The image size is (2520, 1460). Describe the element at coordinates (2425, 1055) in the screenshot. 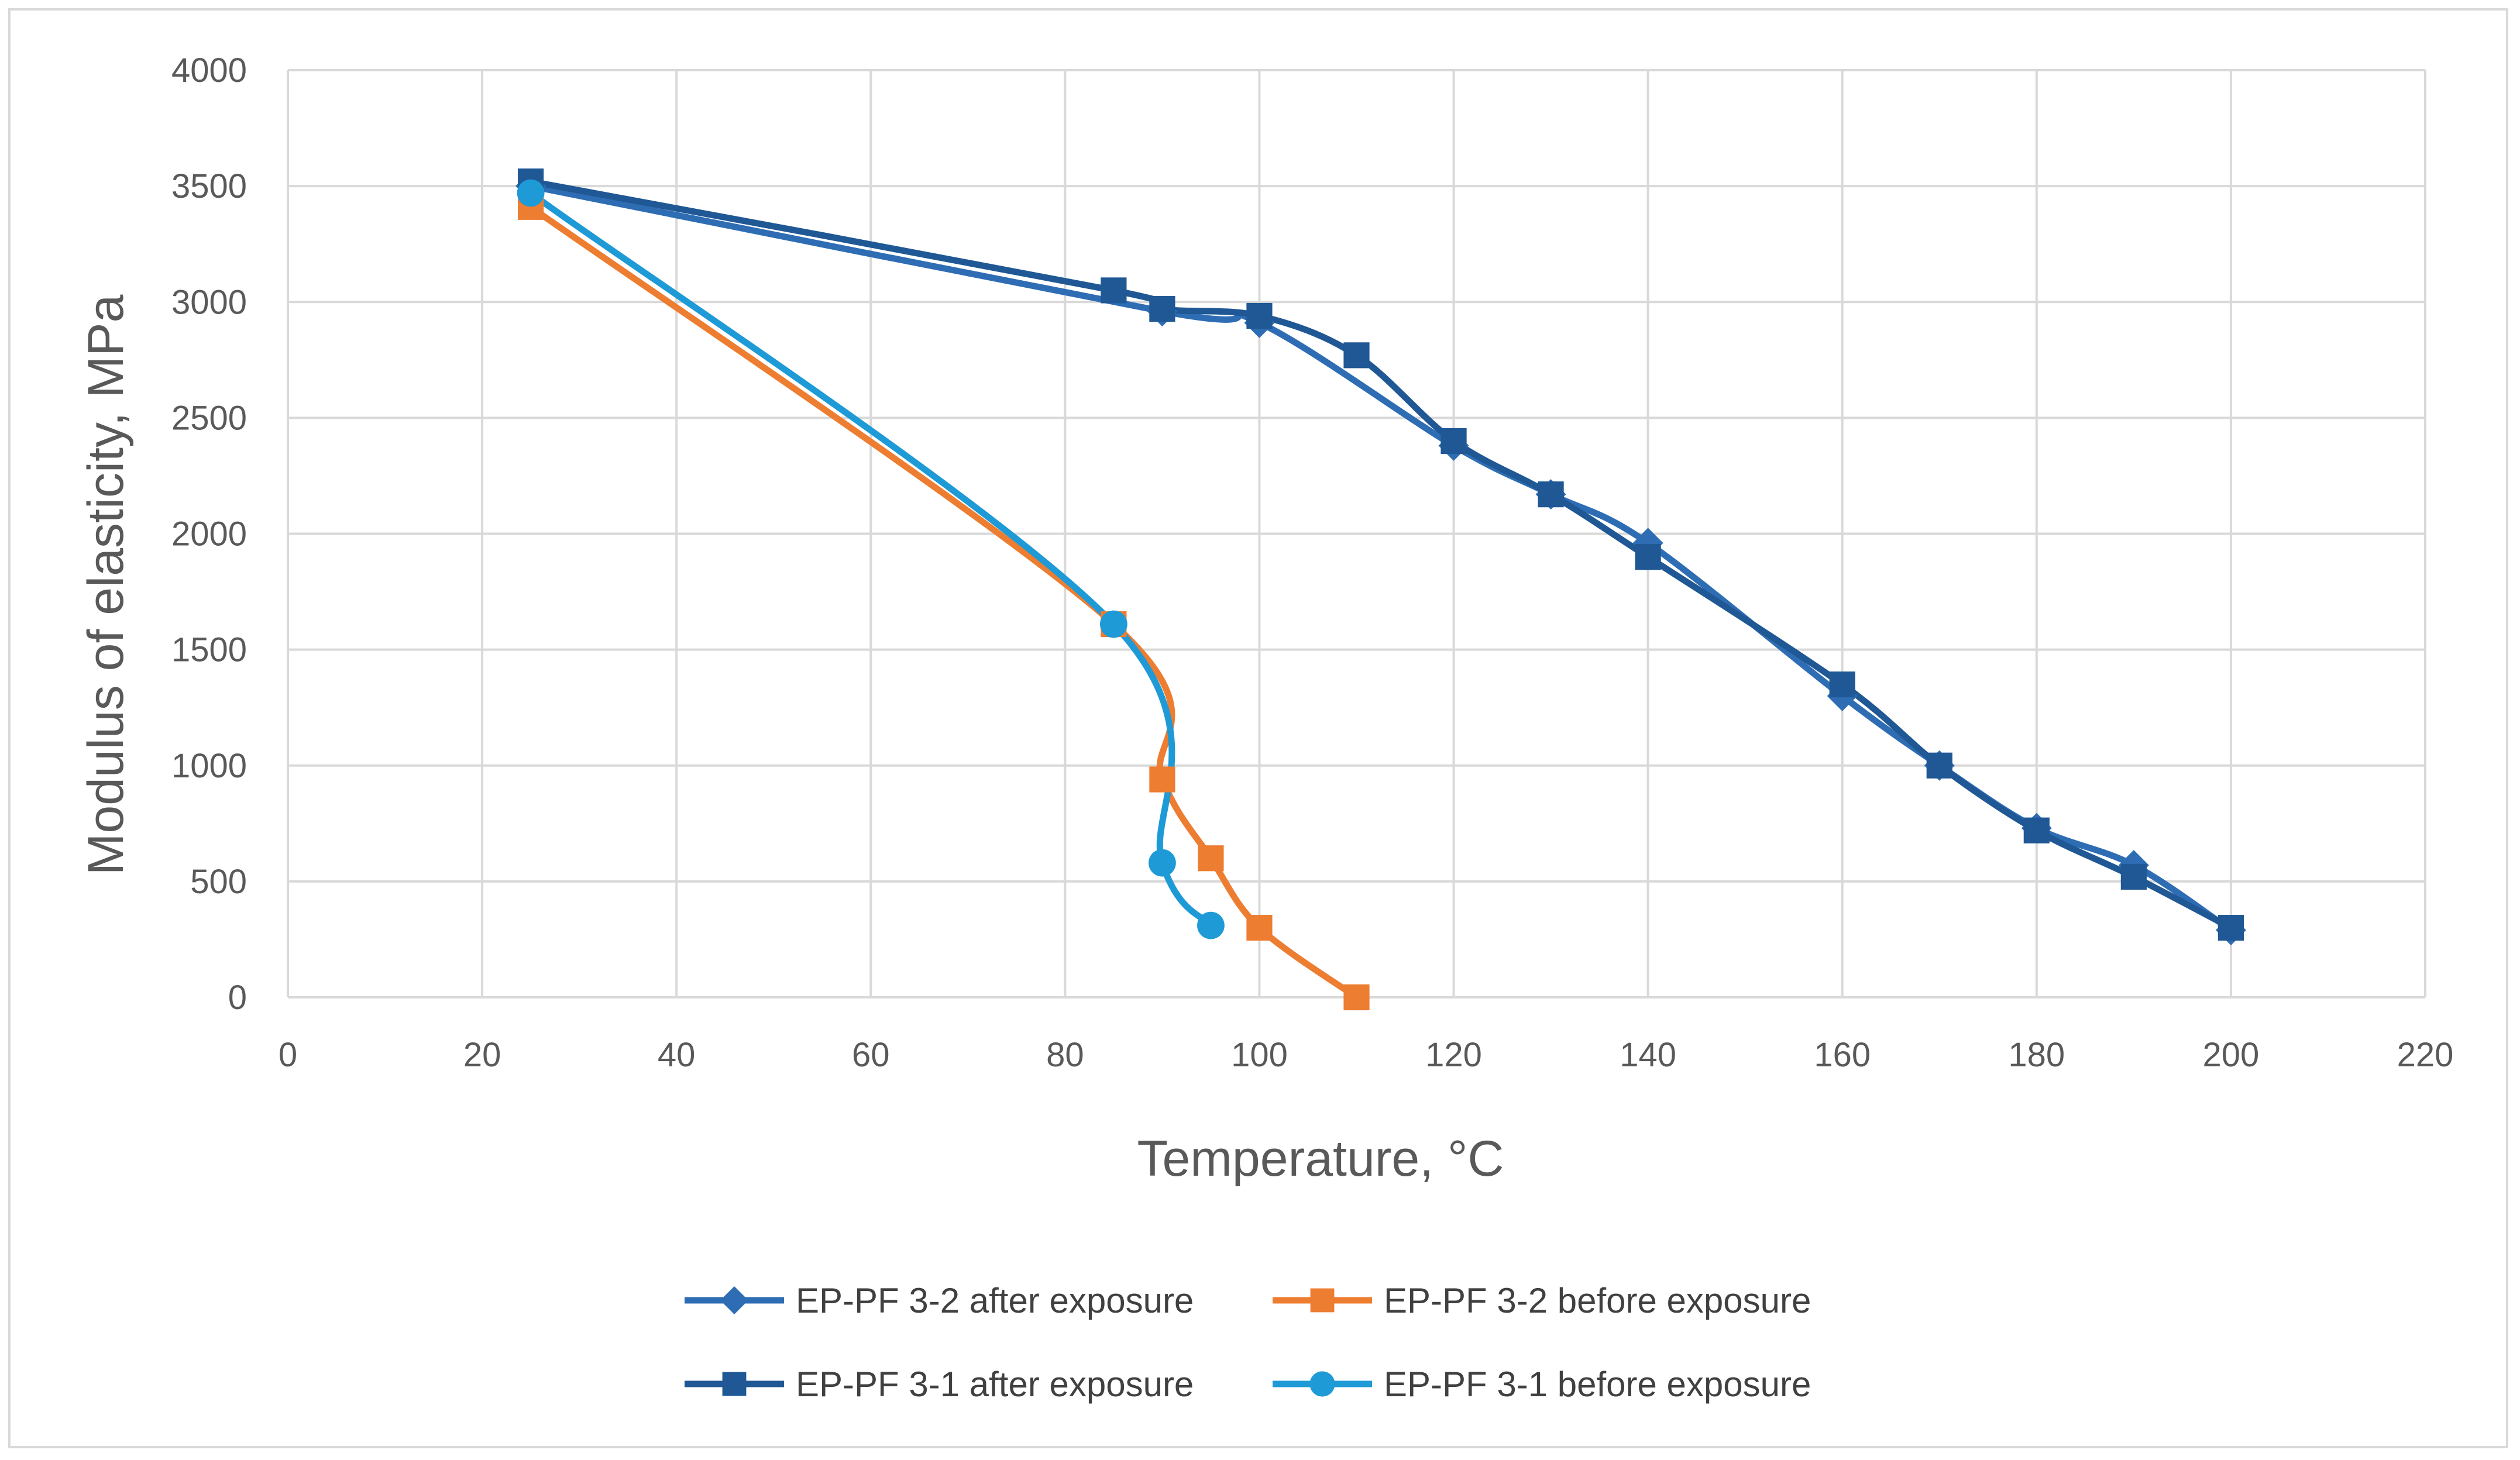

I see `x-tick-label: 220` at that location.